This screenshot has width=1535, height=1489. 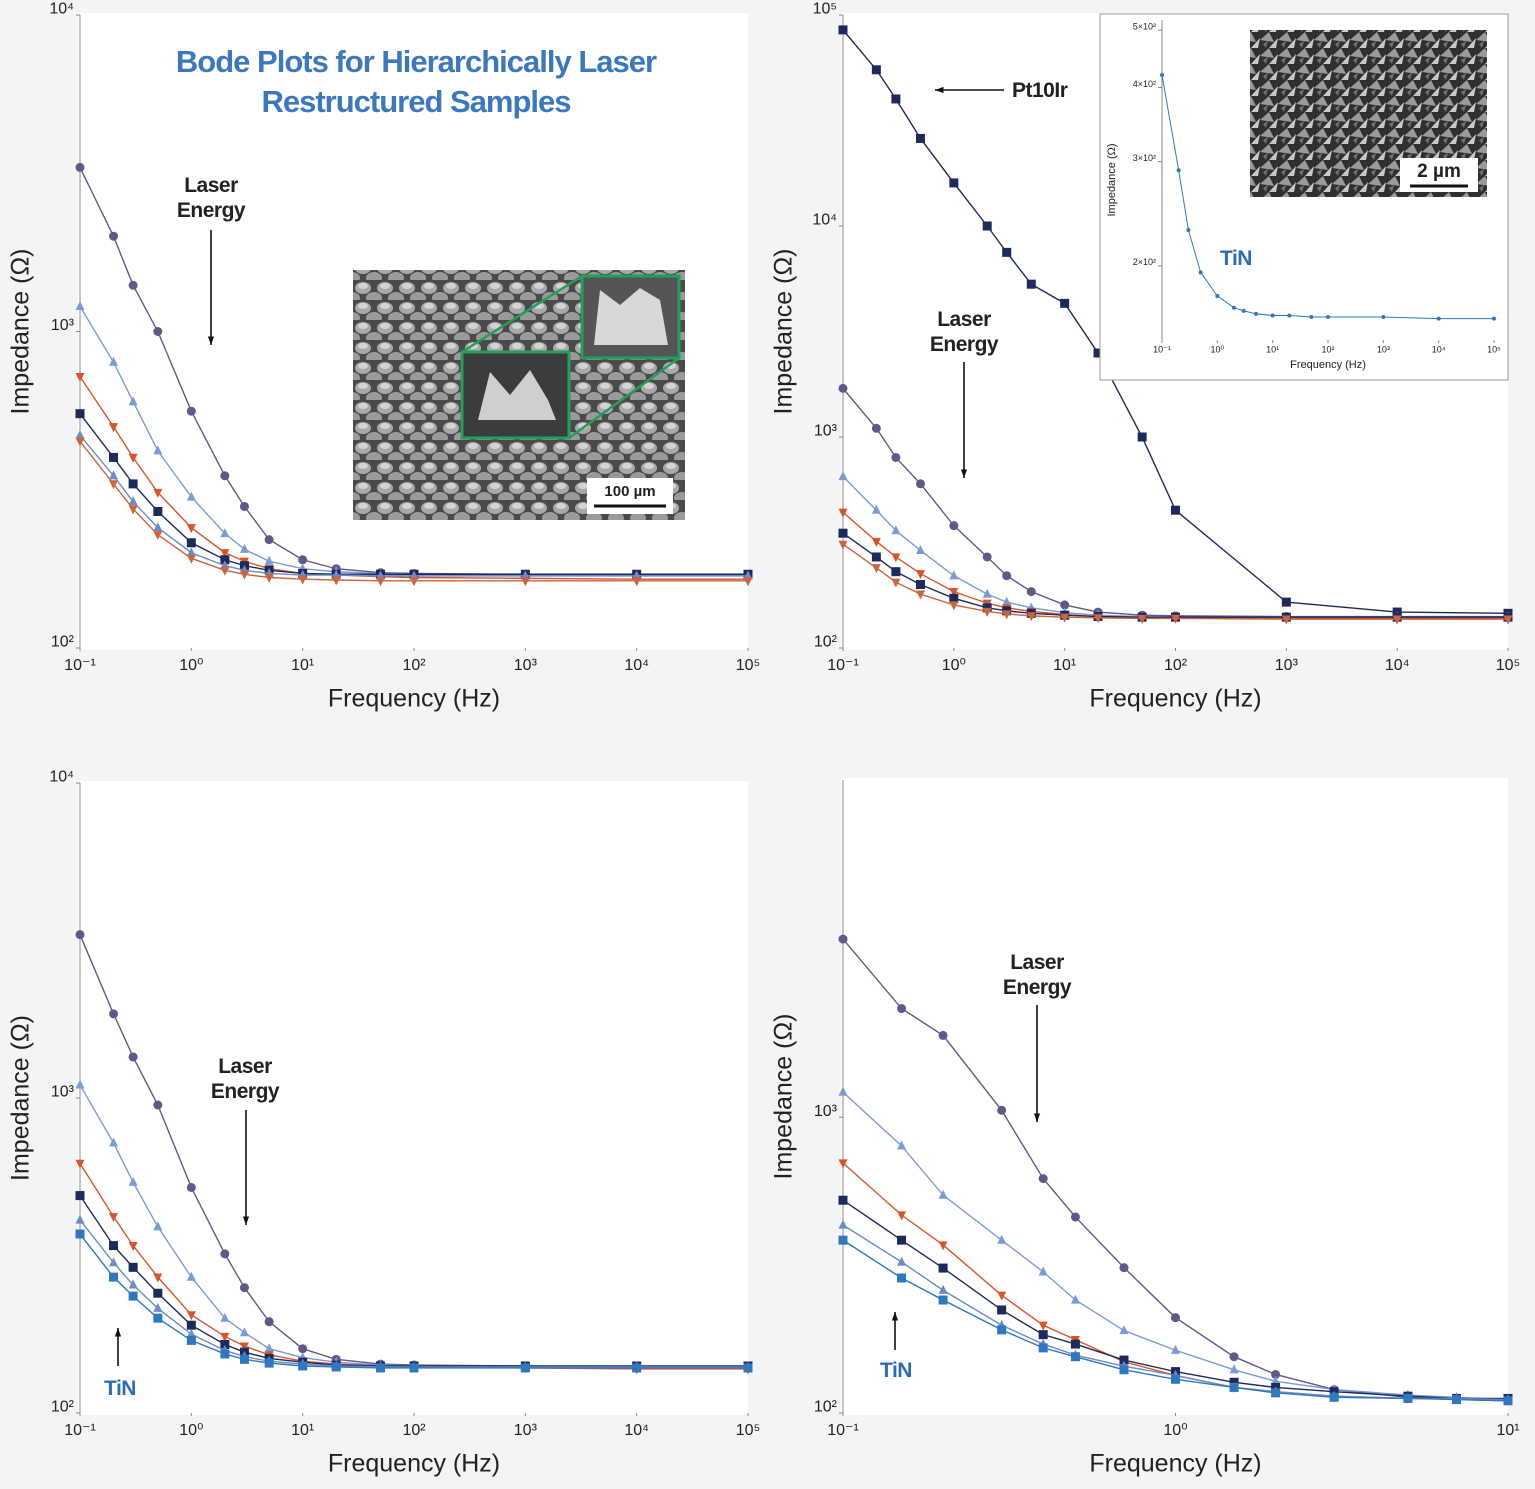 What do you see at coordinates (636, 1430) in the screenshot?
I see `x-tick-label: 10⁴` at bounding box center [636, 1430].